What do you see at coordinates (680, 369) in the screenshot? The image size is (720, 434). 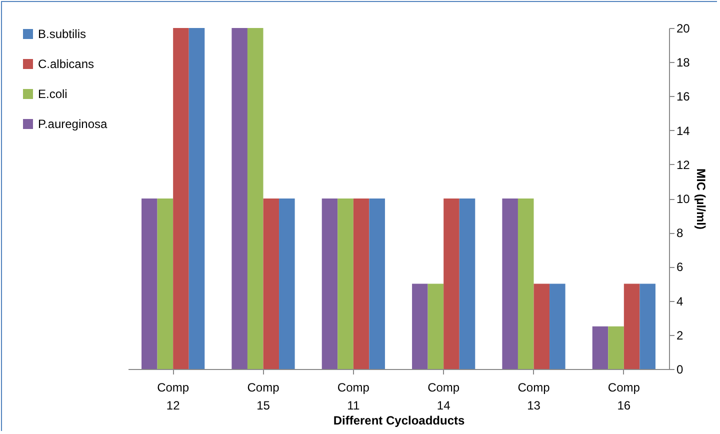 I see `y-tick-label: 0` at bounding box center [680, 369].